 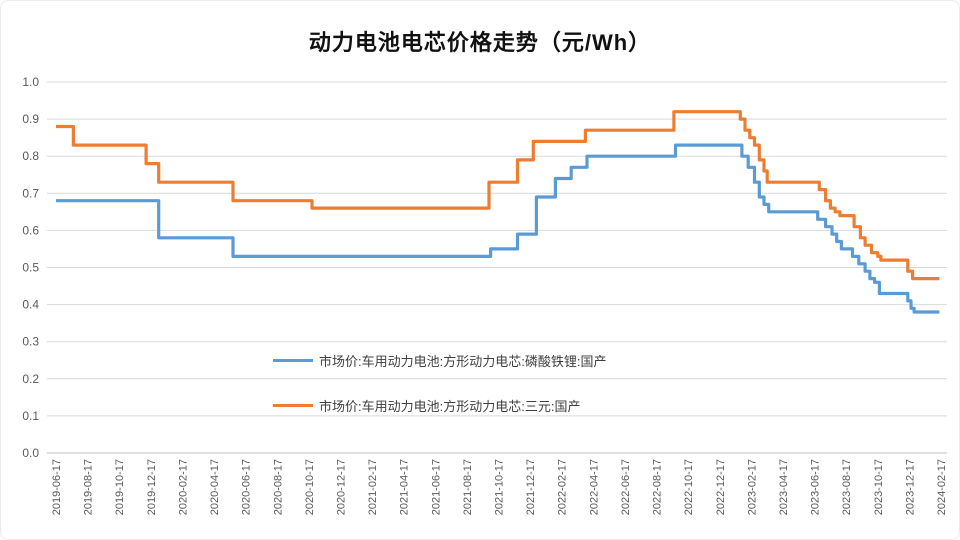 What do you see at coordinates (30, 453) in the screenshot?
I see `svg-text: 0.0` at bounding box center [30, 453].